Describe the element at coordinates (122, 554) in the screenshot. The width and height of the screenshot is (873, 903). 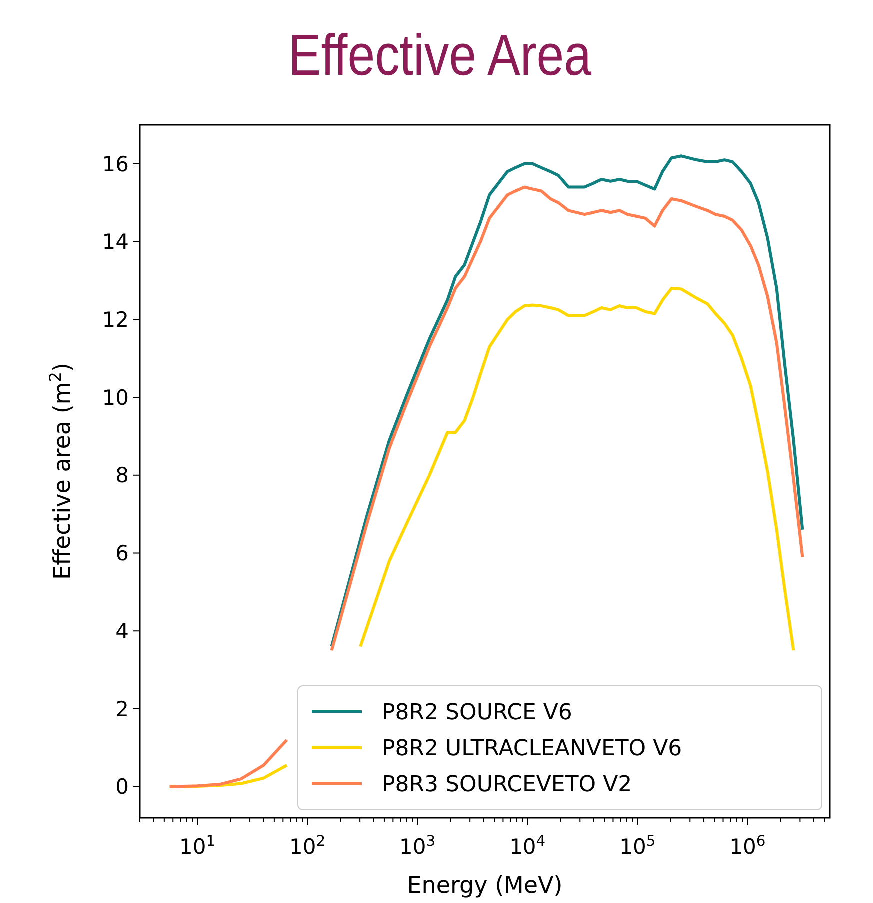
I see `y-tick-label: 6` at that location.